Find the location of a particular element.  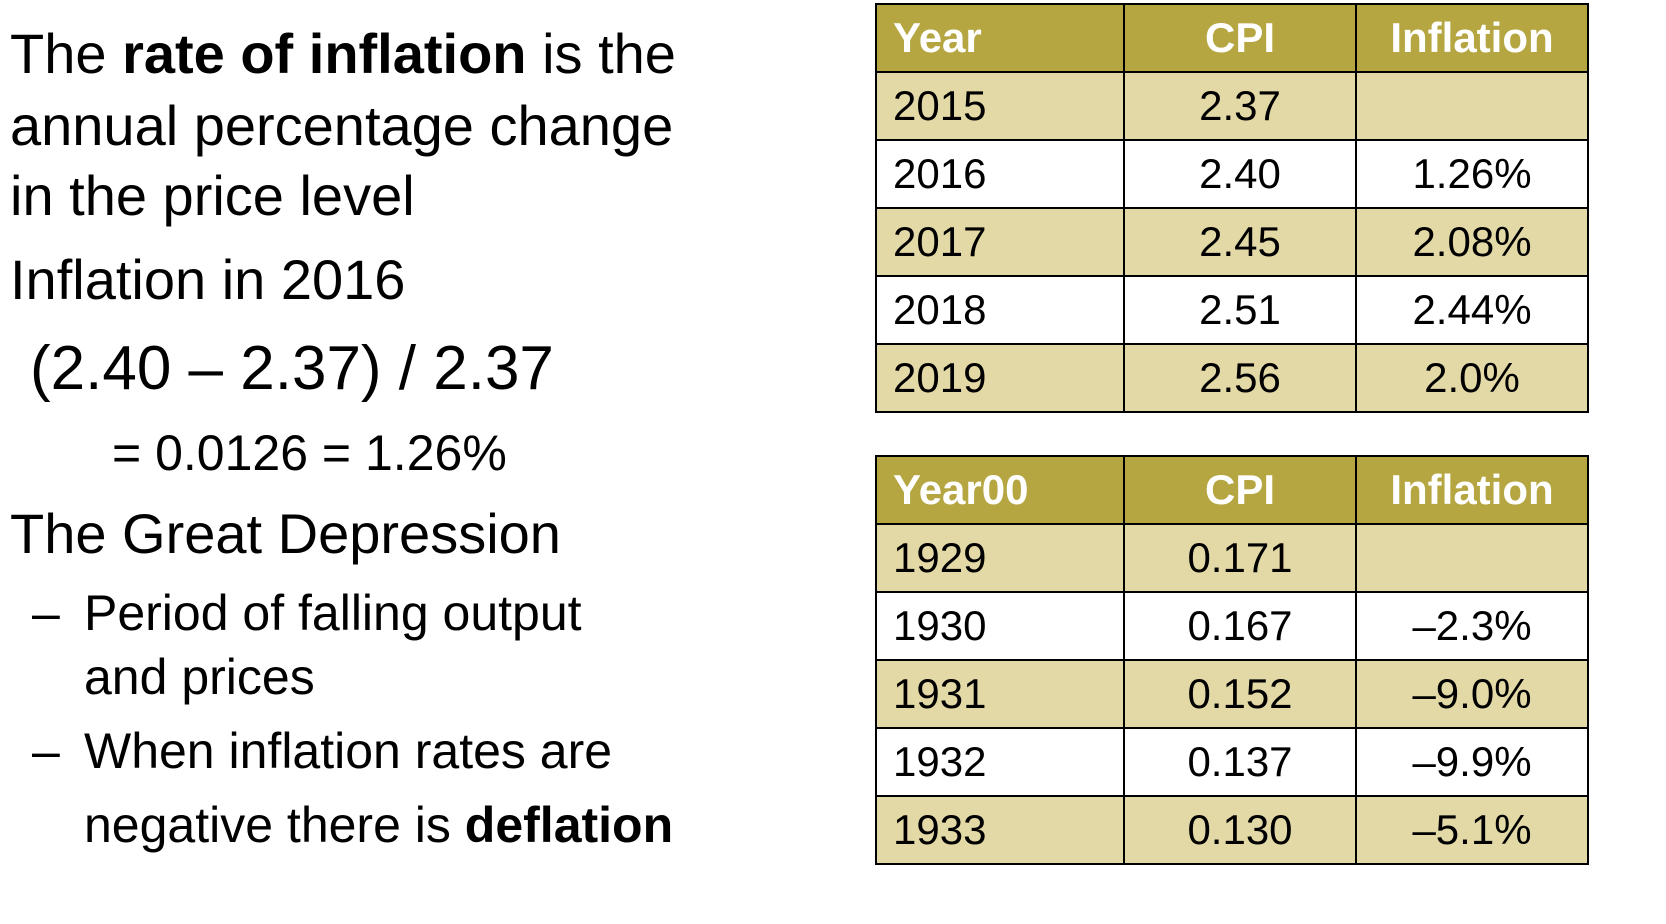

header-year: Year is located at coordinates (1000, 38).